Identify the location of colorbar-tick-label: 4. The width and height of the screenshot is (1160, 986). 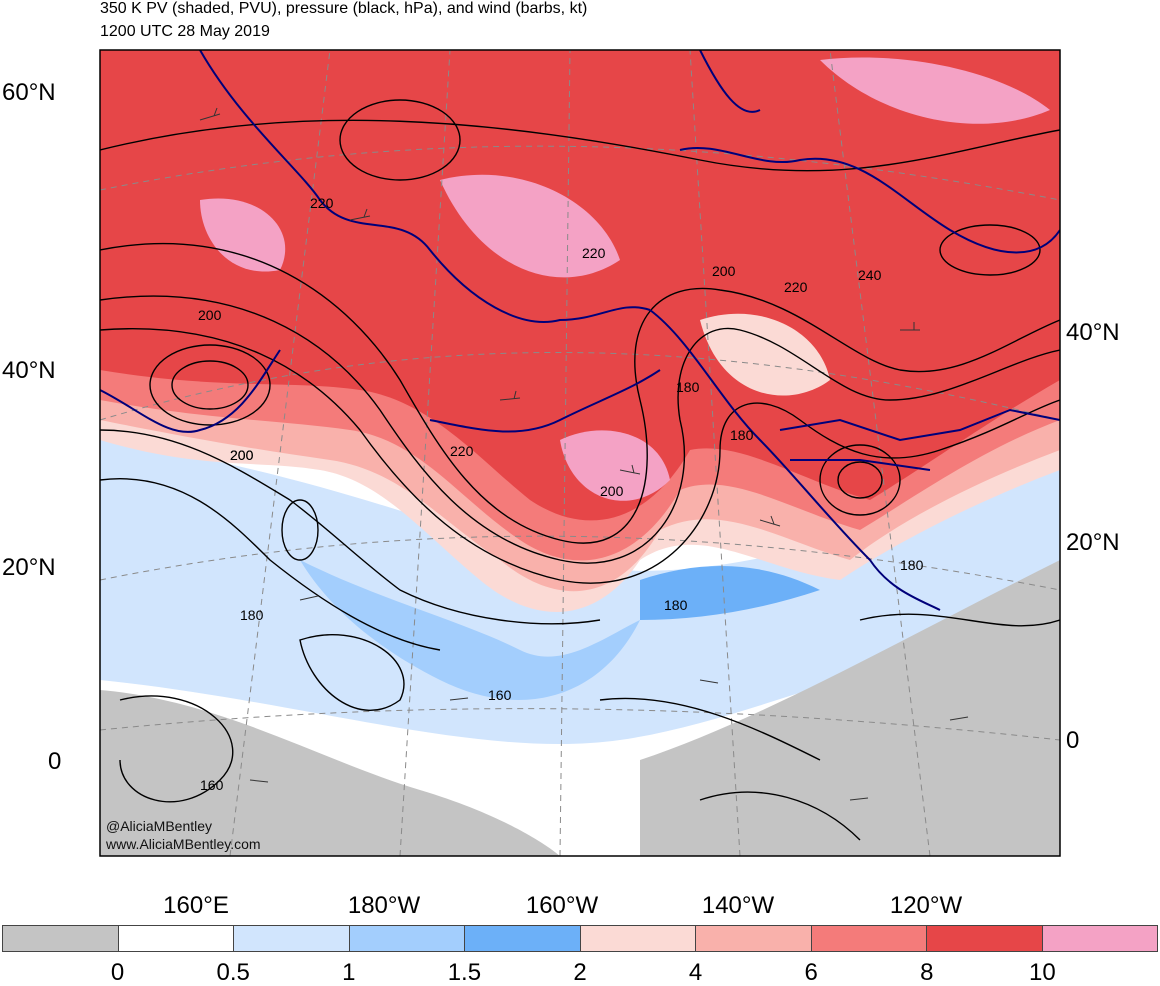
(695, 972).